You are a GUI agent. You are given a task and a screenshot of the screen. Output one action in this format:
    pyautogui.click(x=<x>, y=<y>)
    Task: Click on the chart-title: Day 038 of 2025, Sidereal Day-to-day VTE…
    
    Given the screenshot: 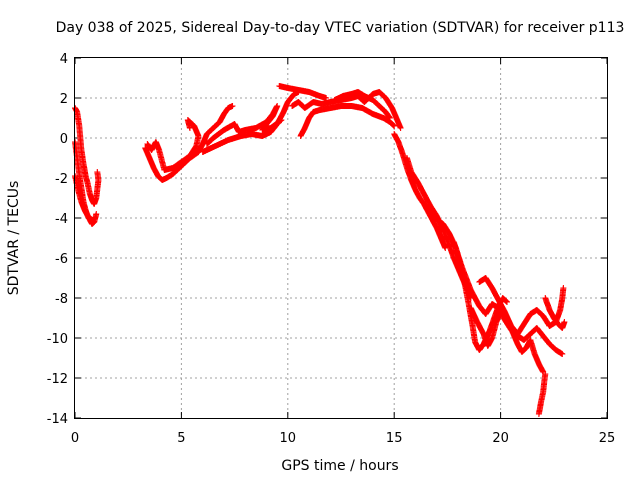 What is the action you would take?
    pyautogui.click(x=340, y=28)
    